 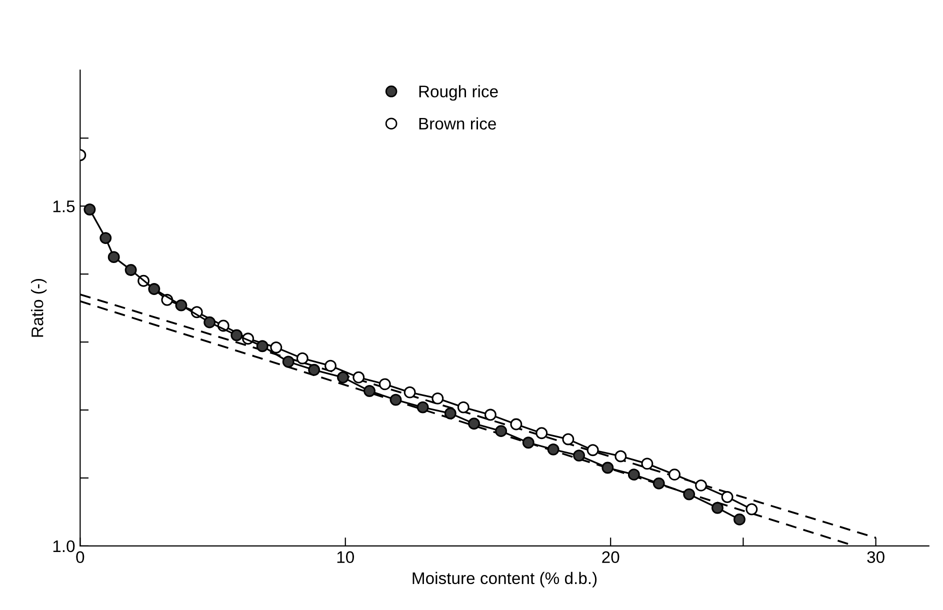 I want to click on x-tick-label: 10, so click(x=345, y=557).